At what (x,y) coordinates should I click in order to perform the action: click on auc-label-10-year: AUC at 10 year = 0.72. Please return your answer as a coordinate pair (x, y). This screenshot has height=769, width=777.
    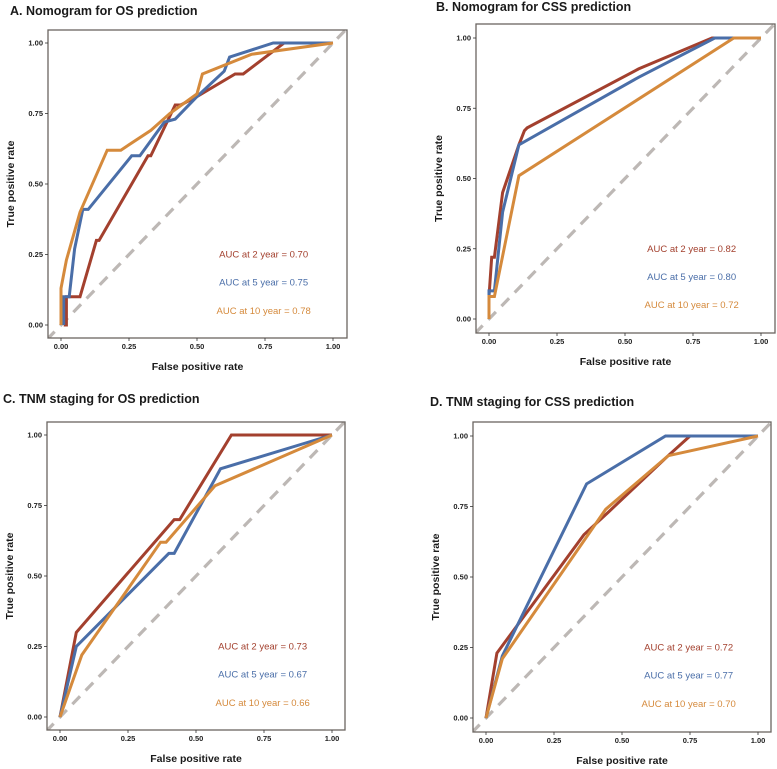
    Looking at the image, I should click on (692, 305).